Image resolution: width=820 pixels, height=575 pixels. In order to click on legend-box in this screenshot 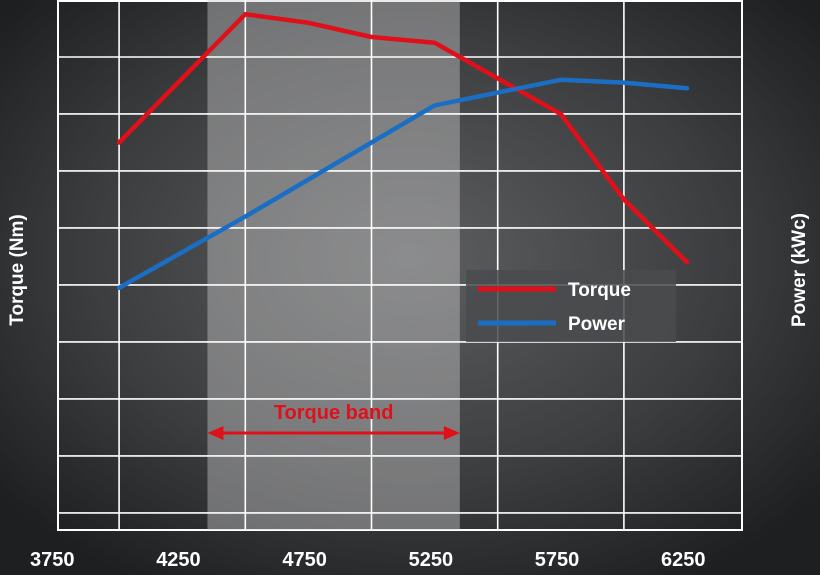, I will do `click(571, 306)`.